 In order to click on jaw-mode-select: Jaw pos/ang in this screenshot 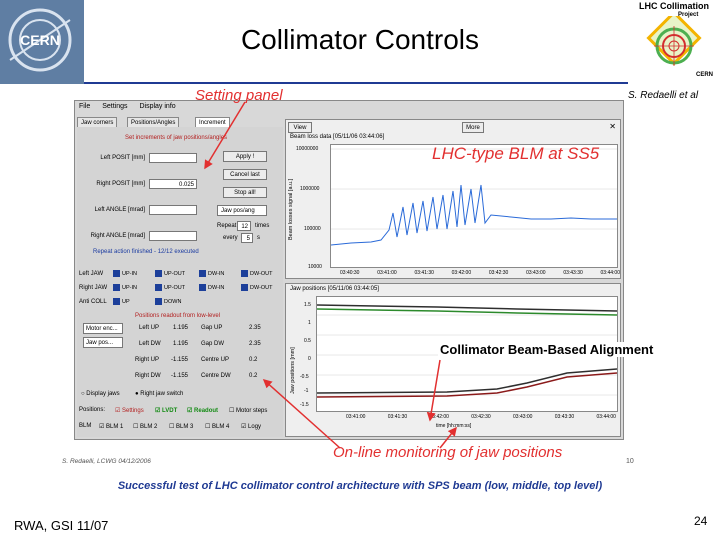, I will do `click(242, 210)`.